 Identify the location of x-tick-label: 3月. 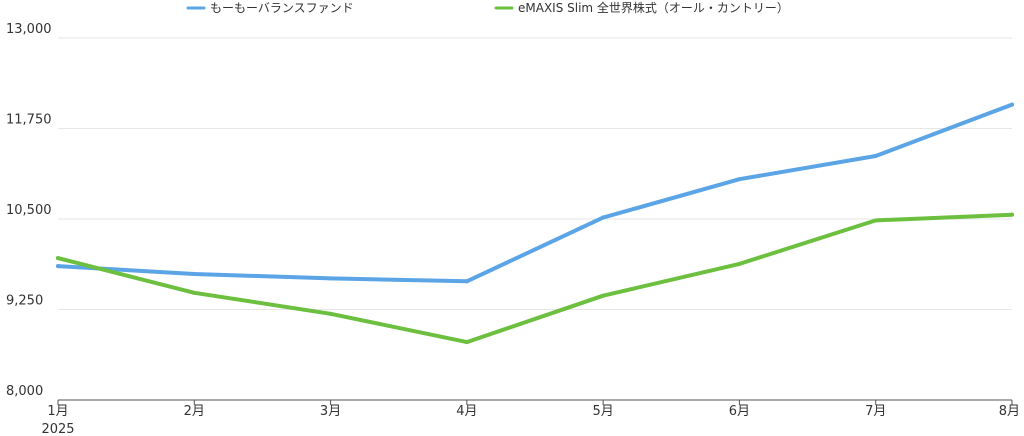
(330, 411).